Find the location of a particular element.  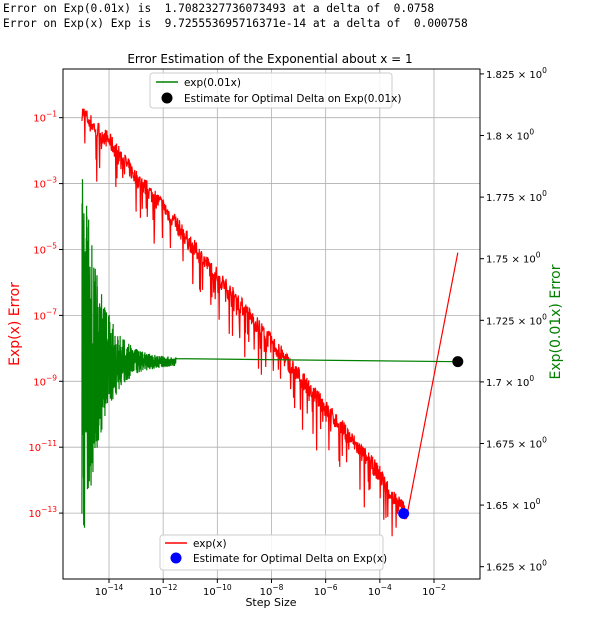

right-tick-label: 1.725 × 100 is located at coordinates (516, 319).